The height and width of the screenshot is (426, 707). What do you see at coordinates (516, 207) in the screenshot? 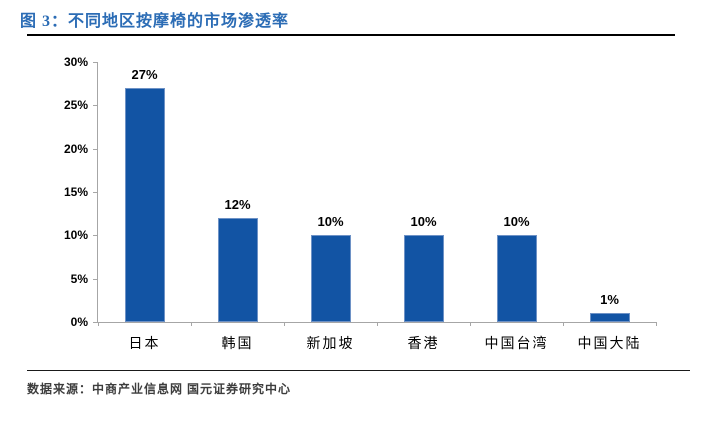
I see `bar-column: 10% 中国台湾` at bounding box center [516, 207].